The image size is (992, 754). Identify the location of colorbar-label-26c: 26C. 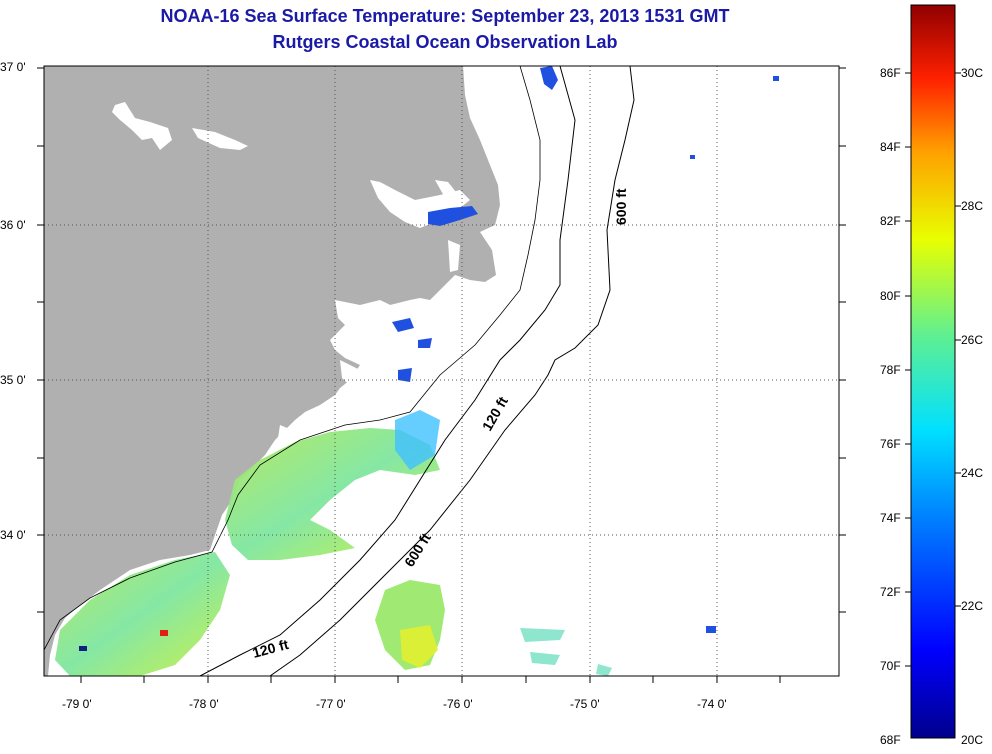
(972, 340).